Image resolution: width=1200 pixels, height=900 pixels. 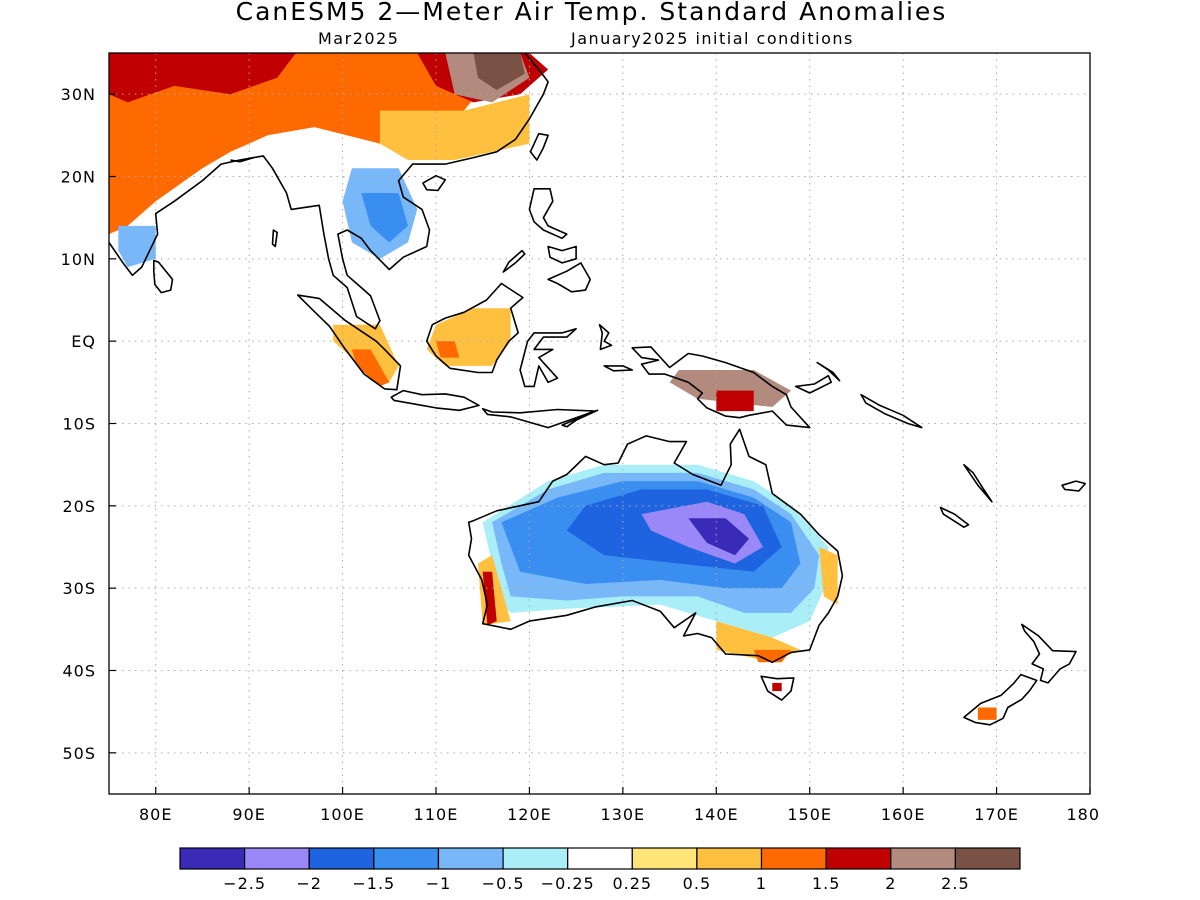 I want to click on colorbar-label: −2.5, so click(x=244, y=883).